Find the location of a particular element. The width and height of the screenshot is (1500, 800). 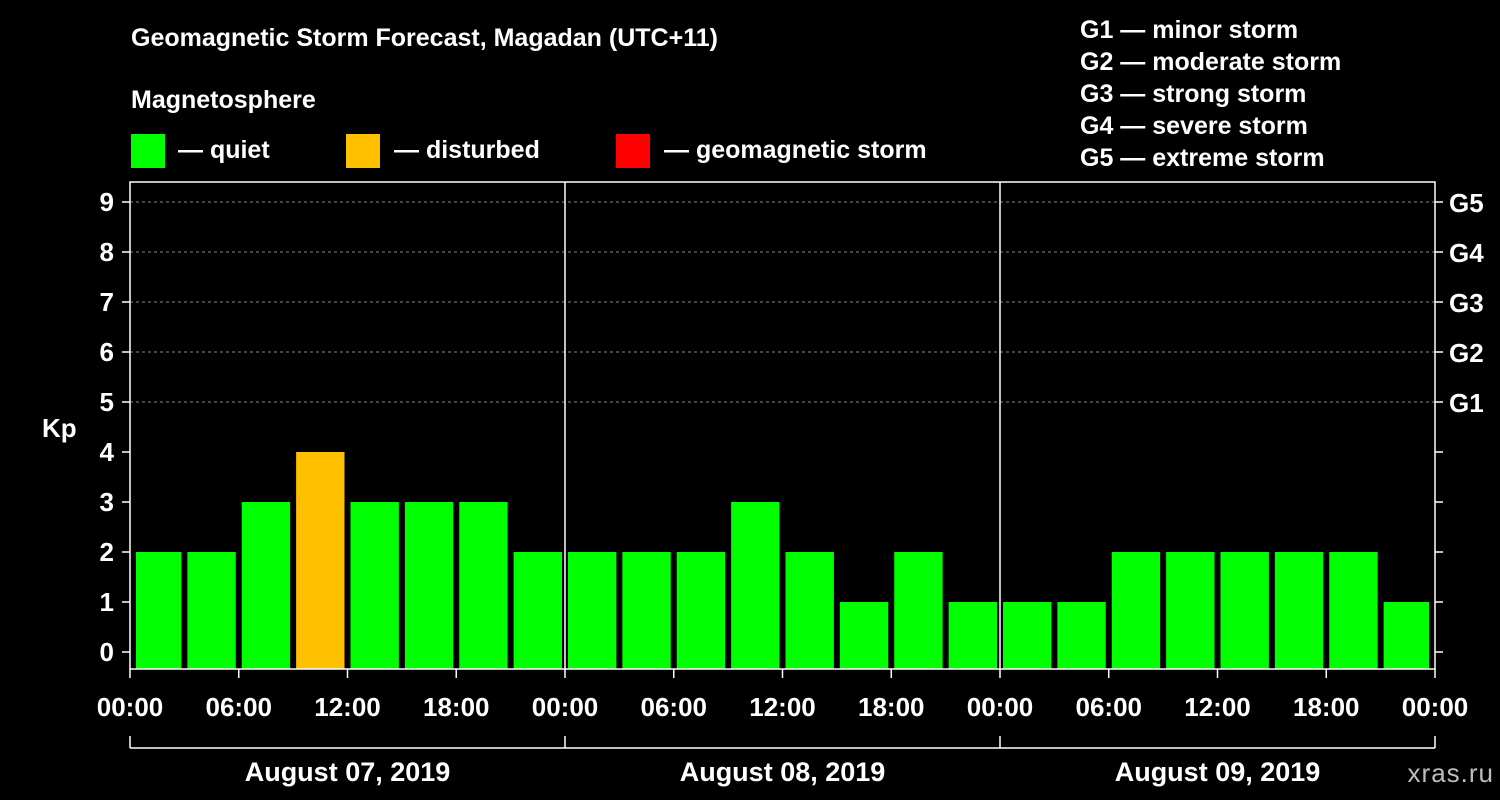

day-label: August 08, 2019 is located at coordinates (783, 772).